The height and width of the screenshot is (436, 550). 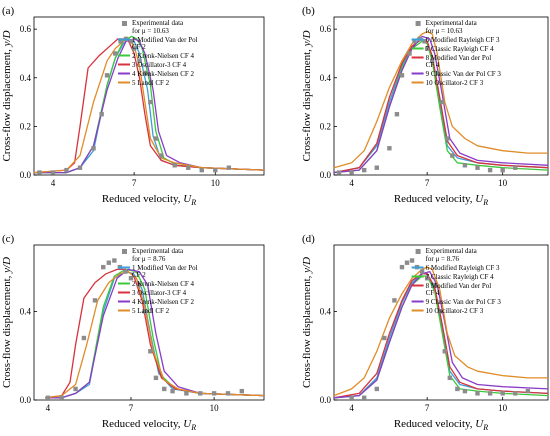 I want to click on y-tick-label: 0.2, so click(x=25, y=126).